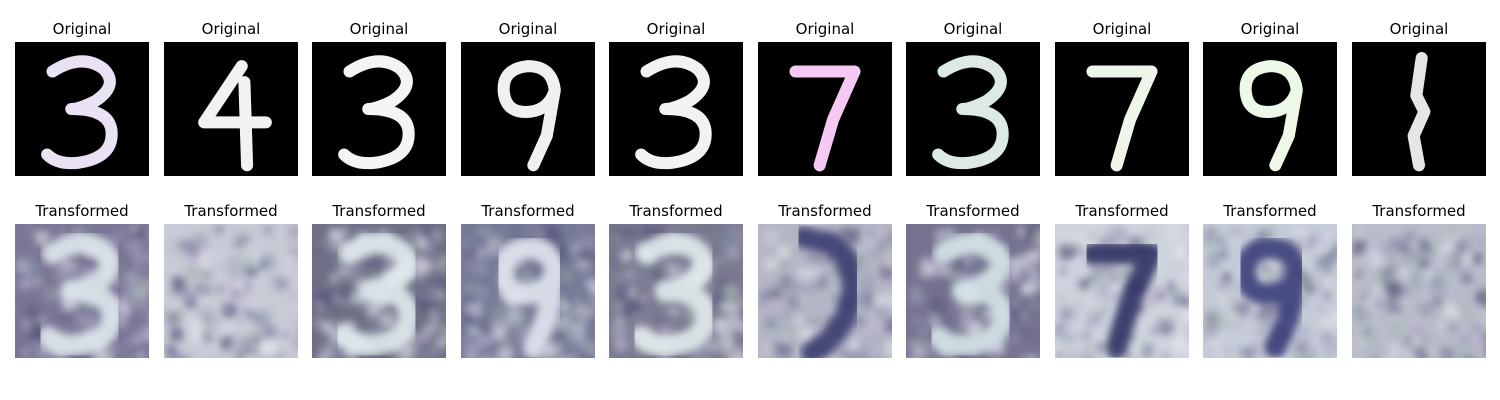 The height and width of the screenshot is (400, 1500). I want to click on transformed-title-8: Transformed, so click(1122, 211).